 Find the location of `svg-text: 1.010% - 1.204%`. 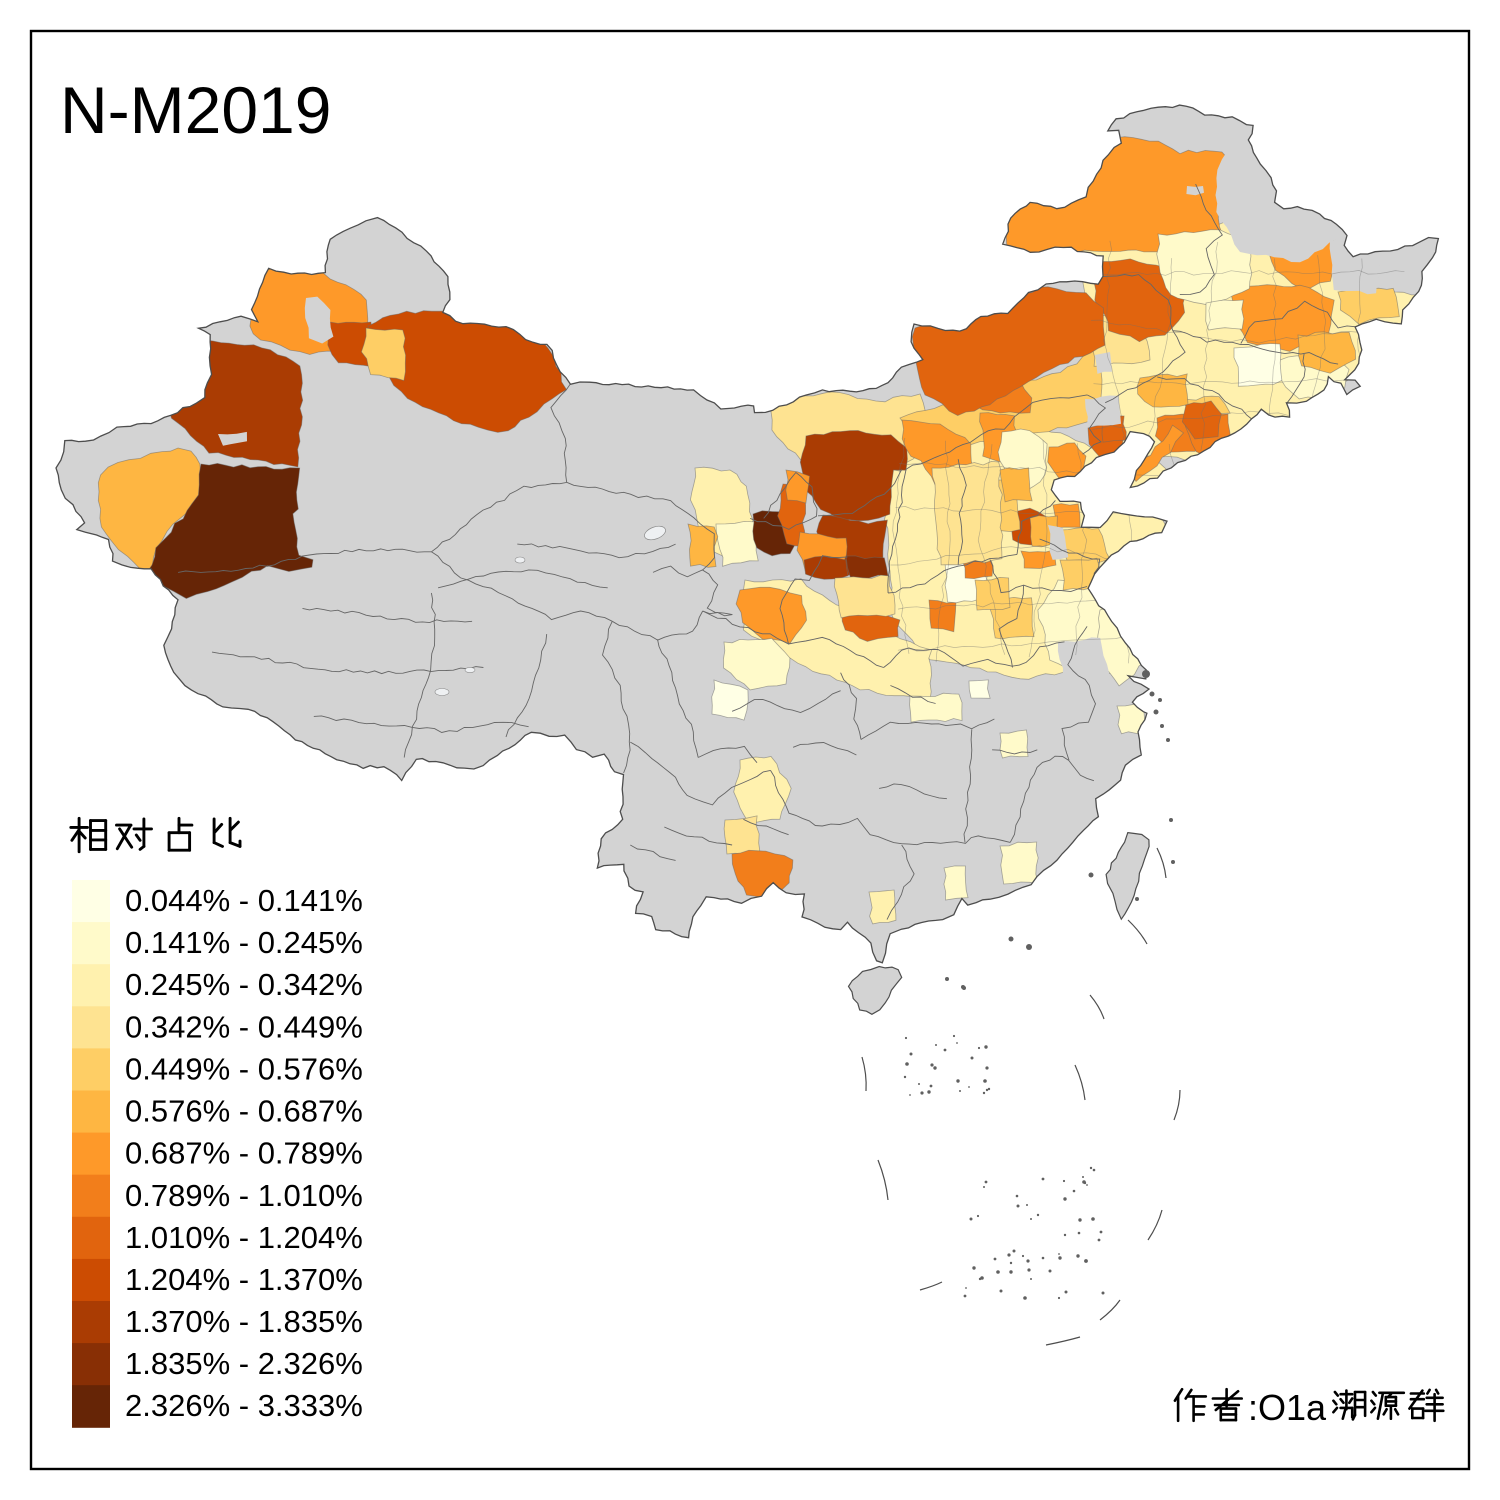

svg-text: 1.010% - 1.204% is located at coordinates (244, 1237).